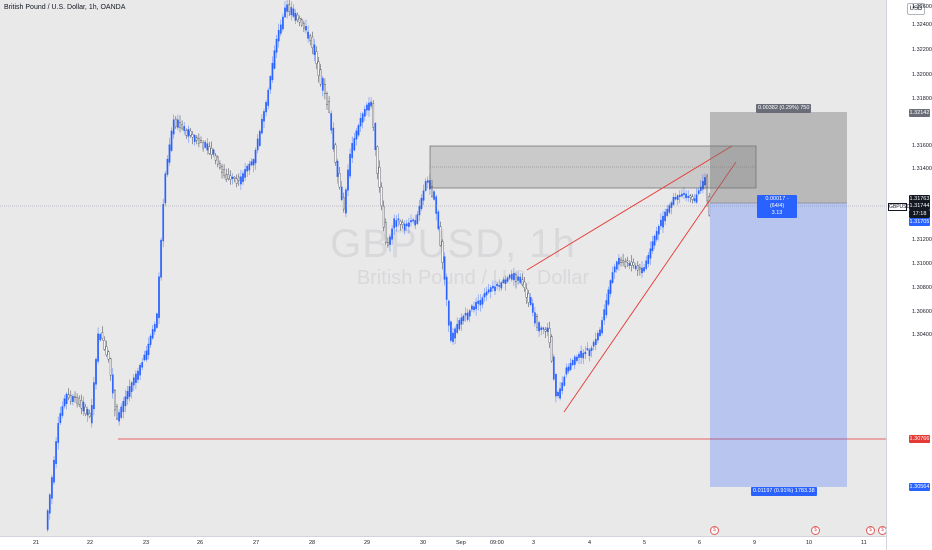 The height and width of the screenshot is (550, 932). Describe the element at coordinates (534, 543) in the screenshot. I see `time-tick: 3` at that location.